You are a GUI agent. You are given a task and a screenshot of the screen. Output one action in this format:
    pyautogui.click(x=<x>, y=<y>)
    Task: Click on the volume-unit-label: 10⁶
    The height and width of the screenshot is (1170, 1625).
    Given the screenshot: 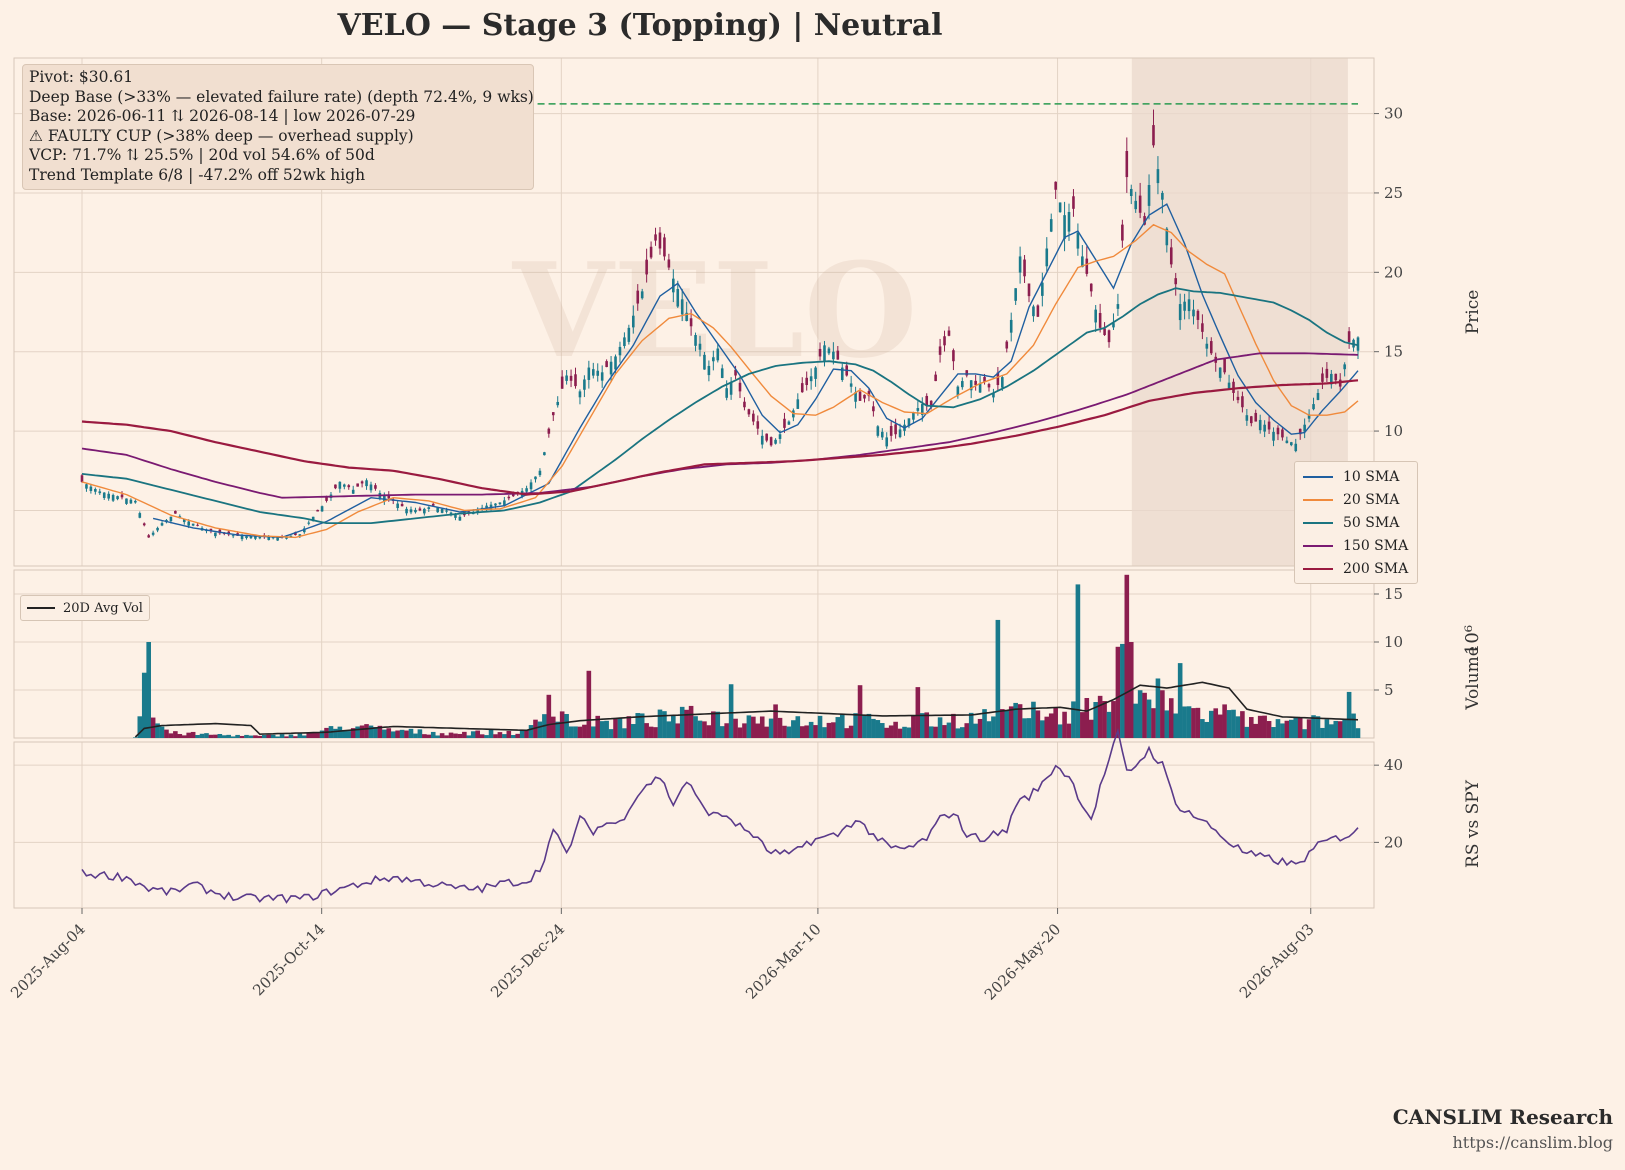 What is the action you would take?
    pyautogui.click(x=1472, y=640)
    